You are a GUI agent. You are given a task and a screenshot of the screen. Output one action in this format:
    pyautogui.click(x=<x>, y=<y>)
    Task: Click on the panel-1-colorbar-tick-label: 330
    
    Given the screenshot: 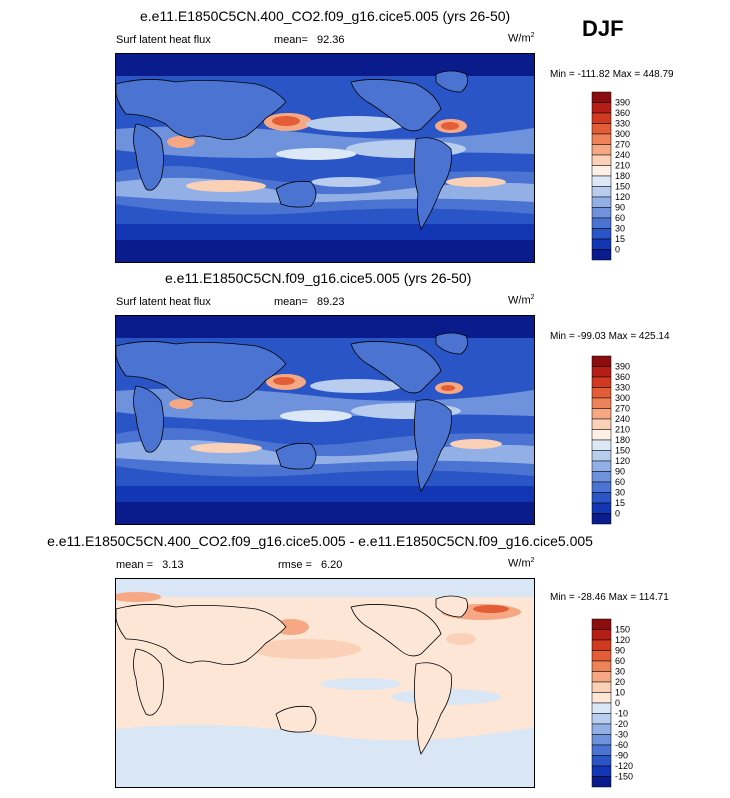 What is the action you would take?
    pyautogui.click(x=622, y=124)
    